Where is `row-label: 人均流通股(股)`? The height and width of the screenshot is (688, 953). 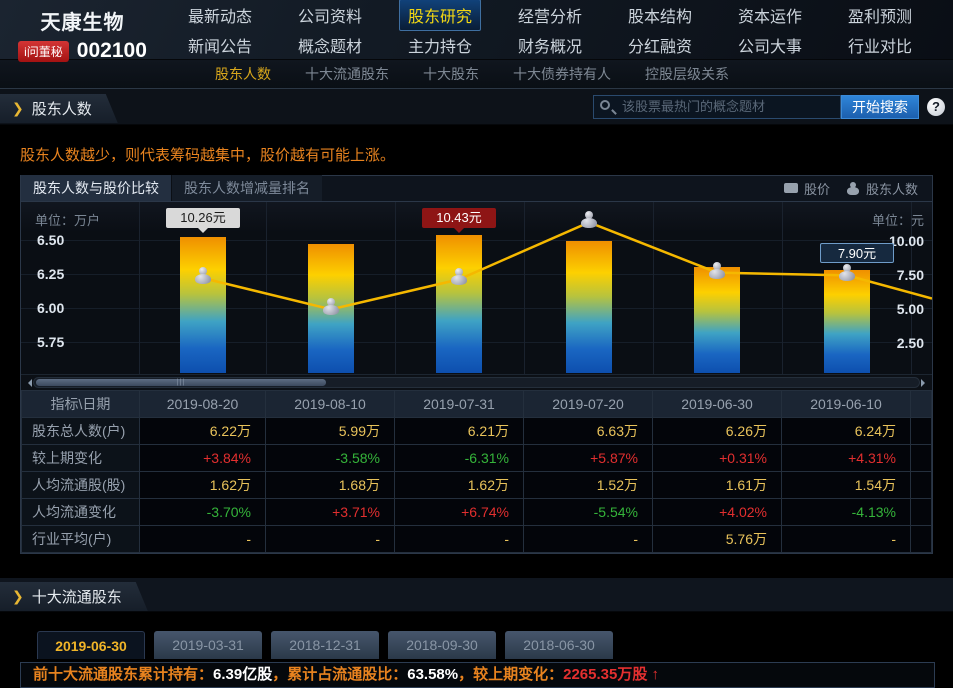
row-label: 人均流通股(股) is located at coordinates (80, 485).